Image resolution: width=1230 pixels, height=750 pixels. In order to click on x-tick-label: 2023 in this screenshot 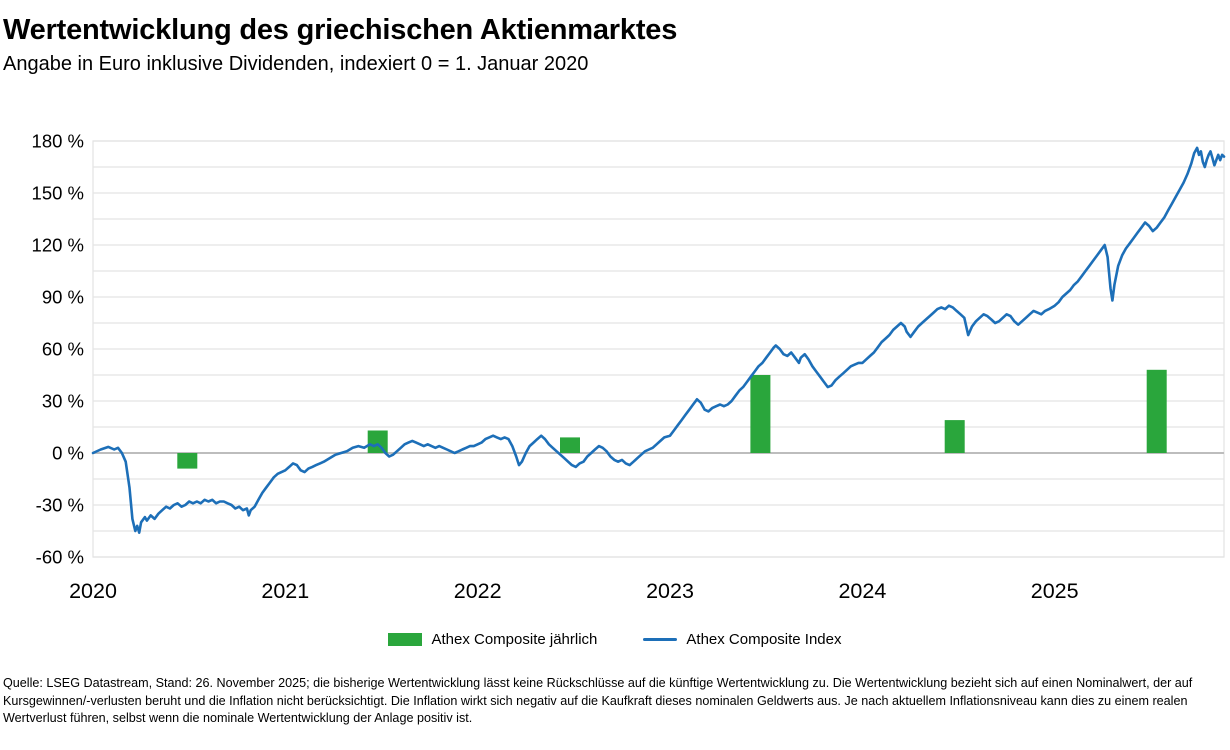, I will do `click(670, 591)`.